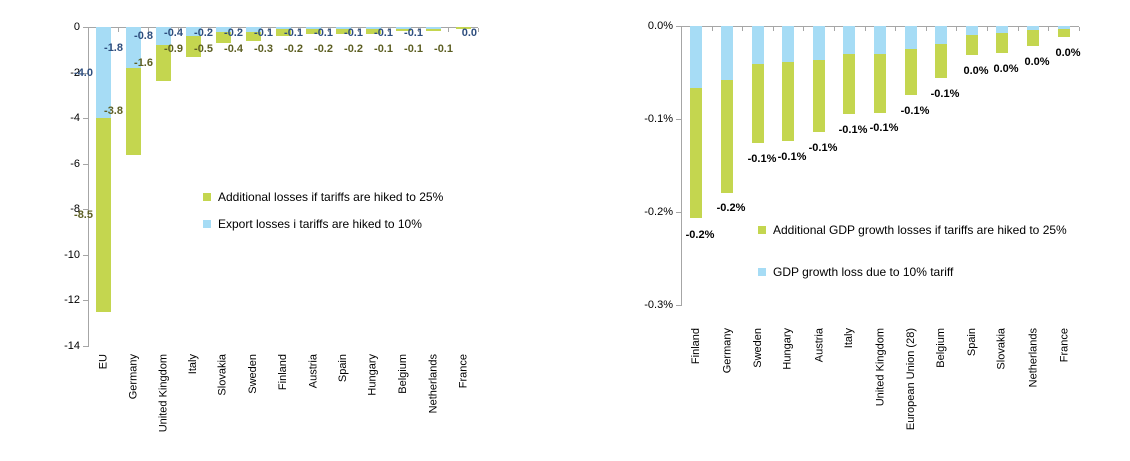  I want to click on legend-item: Export losses i tariffs are hiked to 10%, so click(323, 224).